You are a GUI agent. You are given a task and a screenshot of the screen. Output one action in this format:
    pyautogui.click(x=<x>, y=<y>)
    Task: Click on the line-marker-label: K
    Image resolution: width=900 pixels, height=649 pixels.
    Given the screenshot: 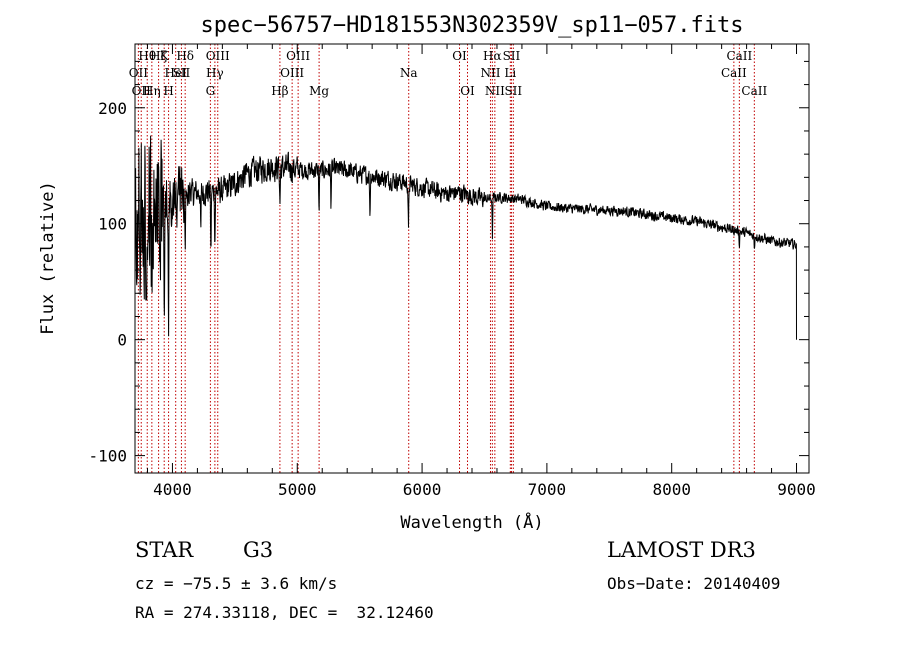 What is the action you would take?
    pyautogui.click(x=165, y=56)
    